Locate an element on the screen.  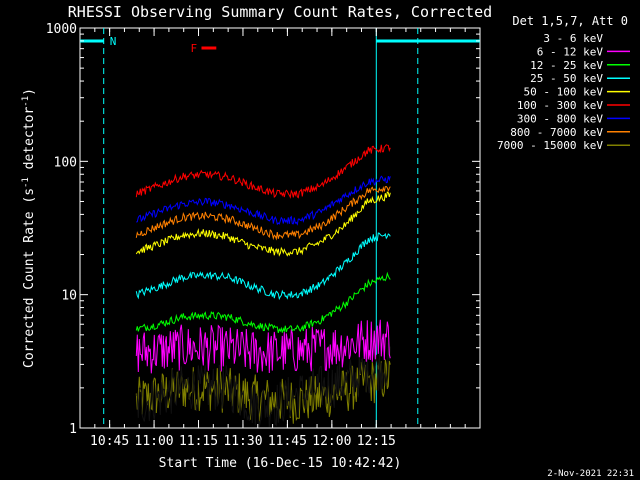
x-tick-label: 12:00 is located at coordinates (331, 441).